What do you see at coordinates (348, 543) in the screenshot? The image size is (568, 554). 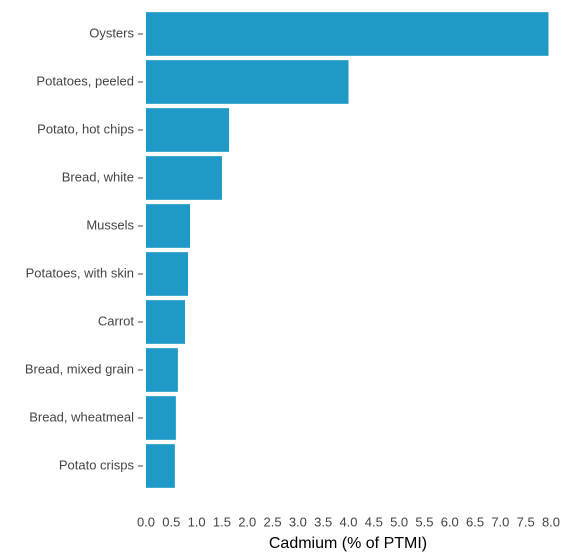 I see `x-axis-title: Cadmium (% of PTMI)` at bounding box center [348, 543].